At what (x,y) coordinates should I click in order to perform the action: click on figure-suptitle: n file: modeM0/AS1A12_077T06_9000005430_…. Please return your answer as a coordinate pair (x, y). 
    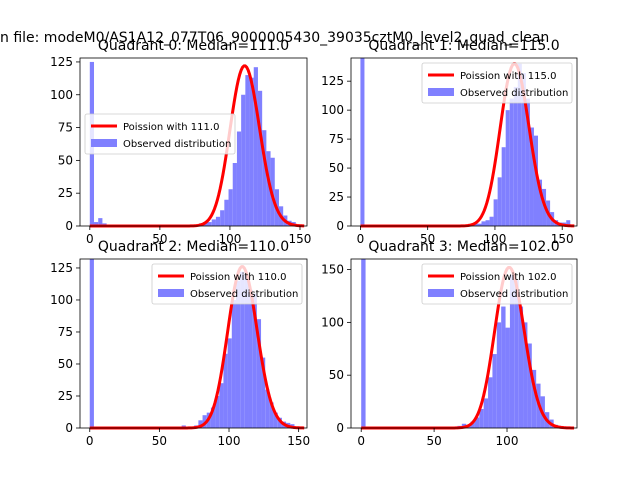
    Looking at the image, I should click on (274, 38).